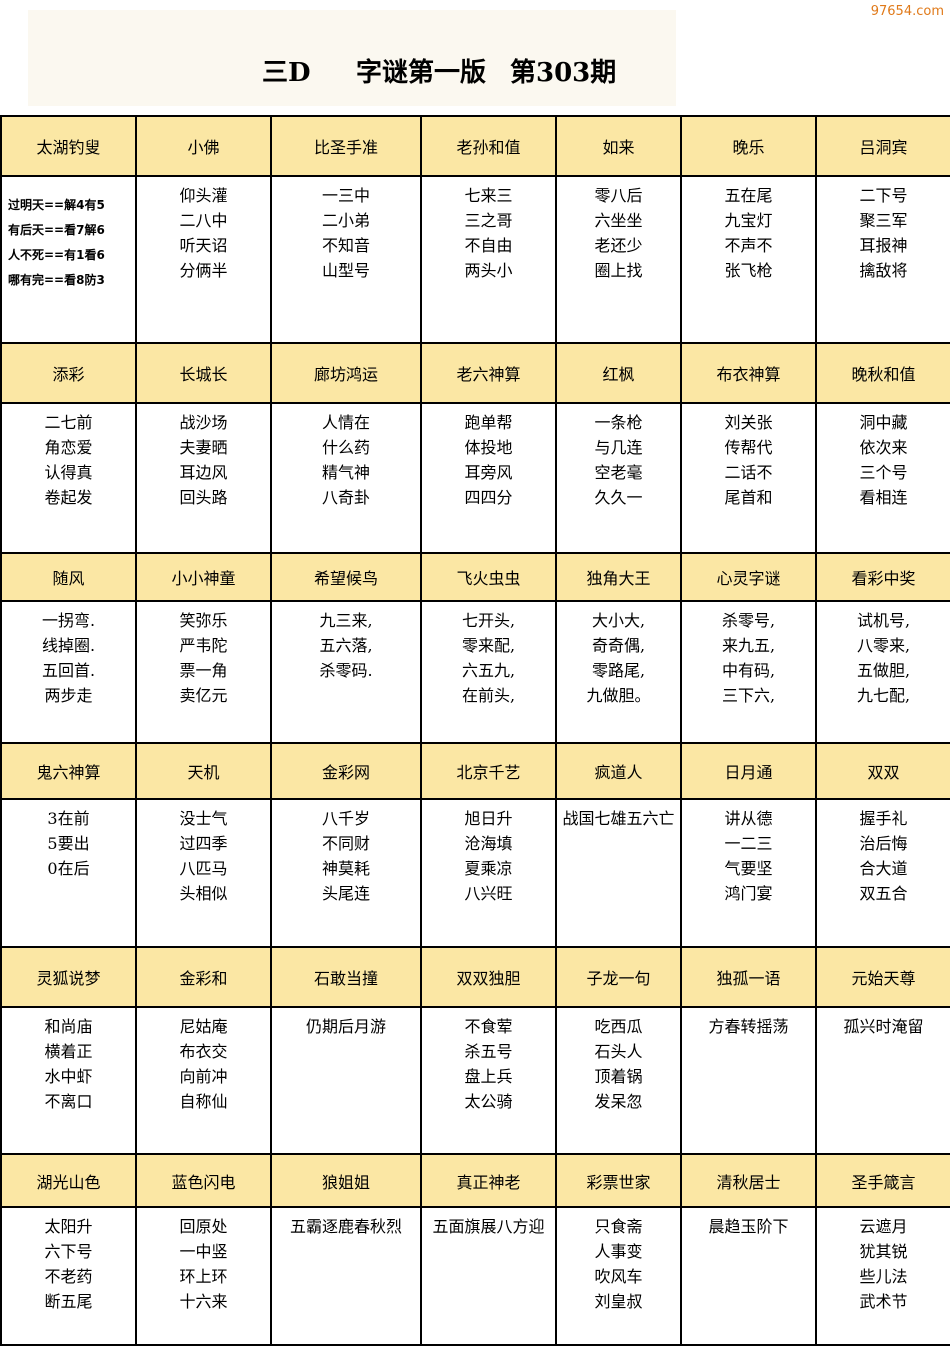 Image resolution: width=950 pixels, height=1346 pixels. Describe the element at coordinates (748, 695) in the screenshot. I see `riddle-line: 三下六,` at that location.